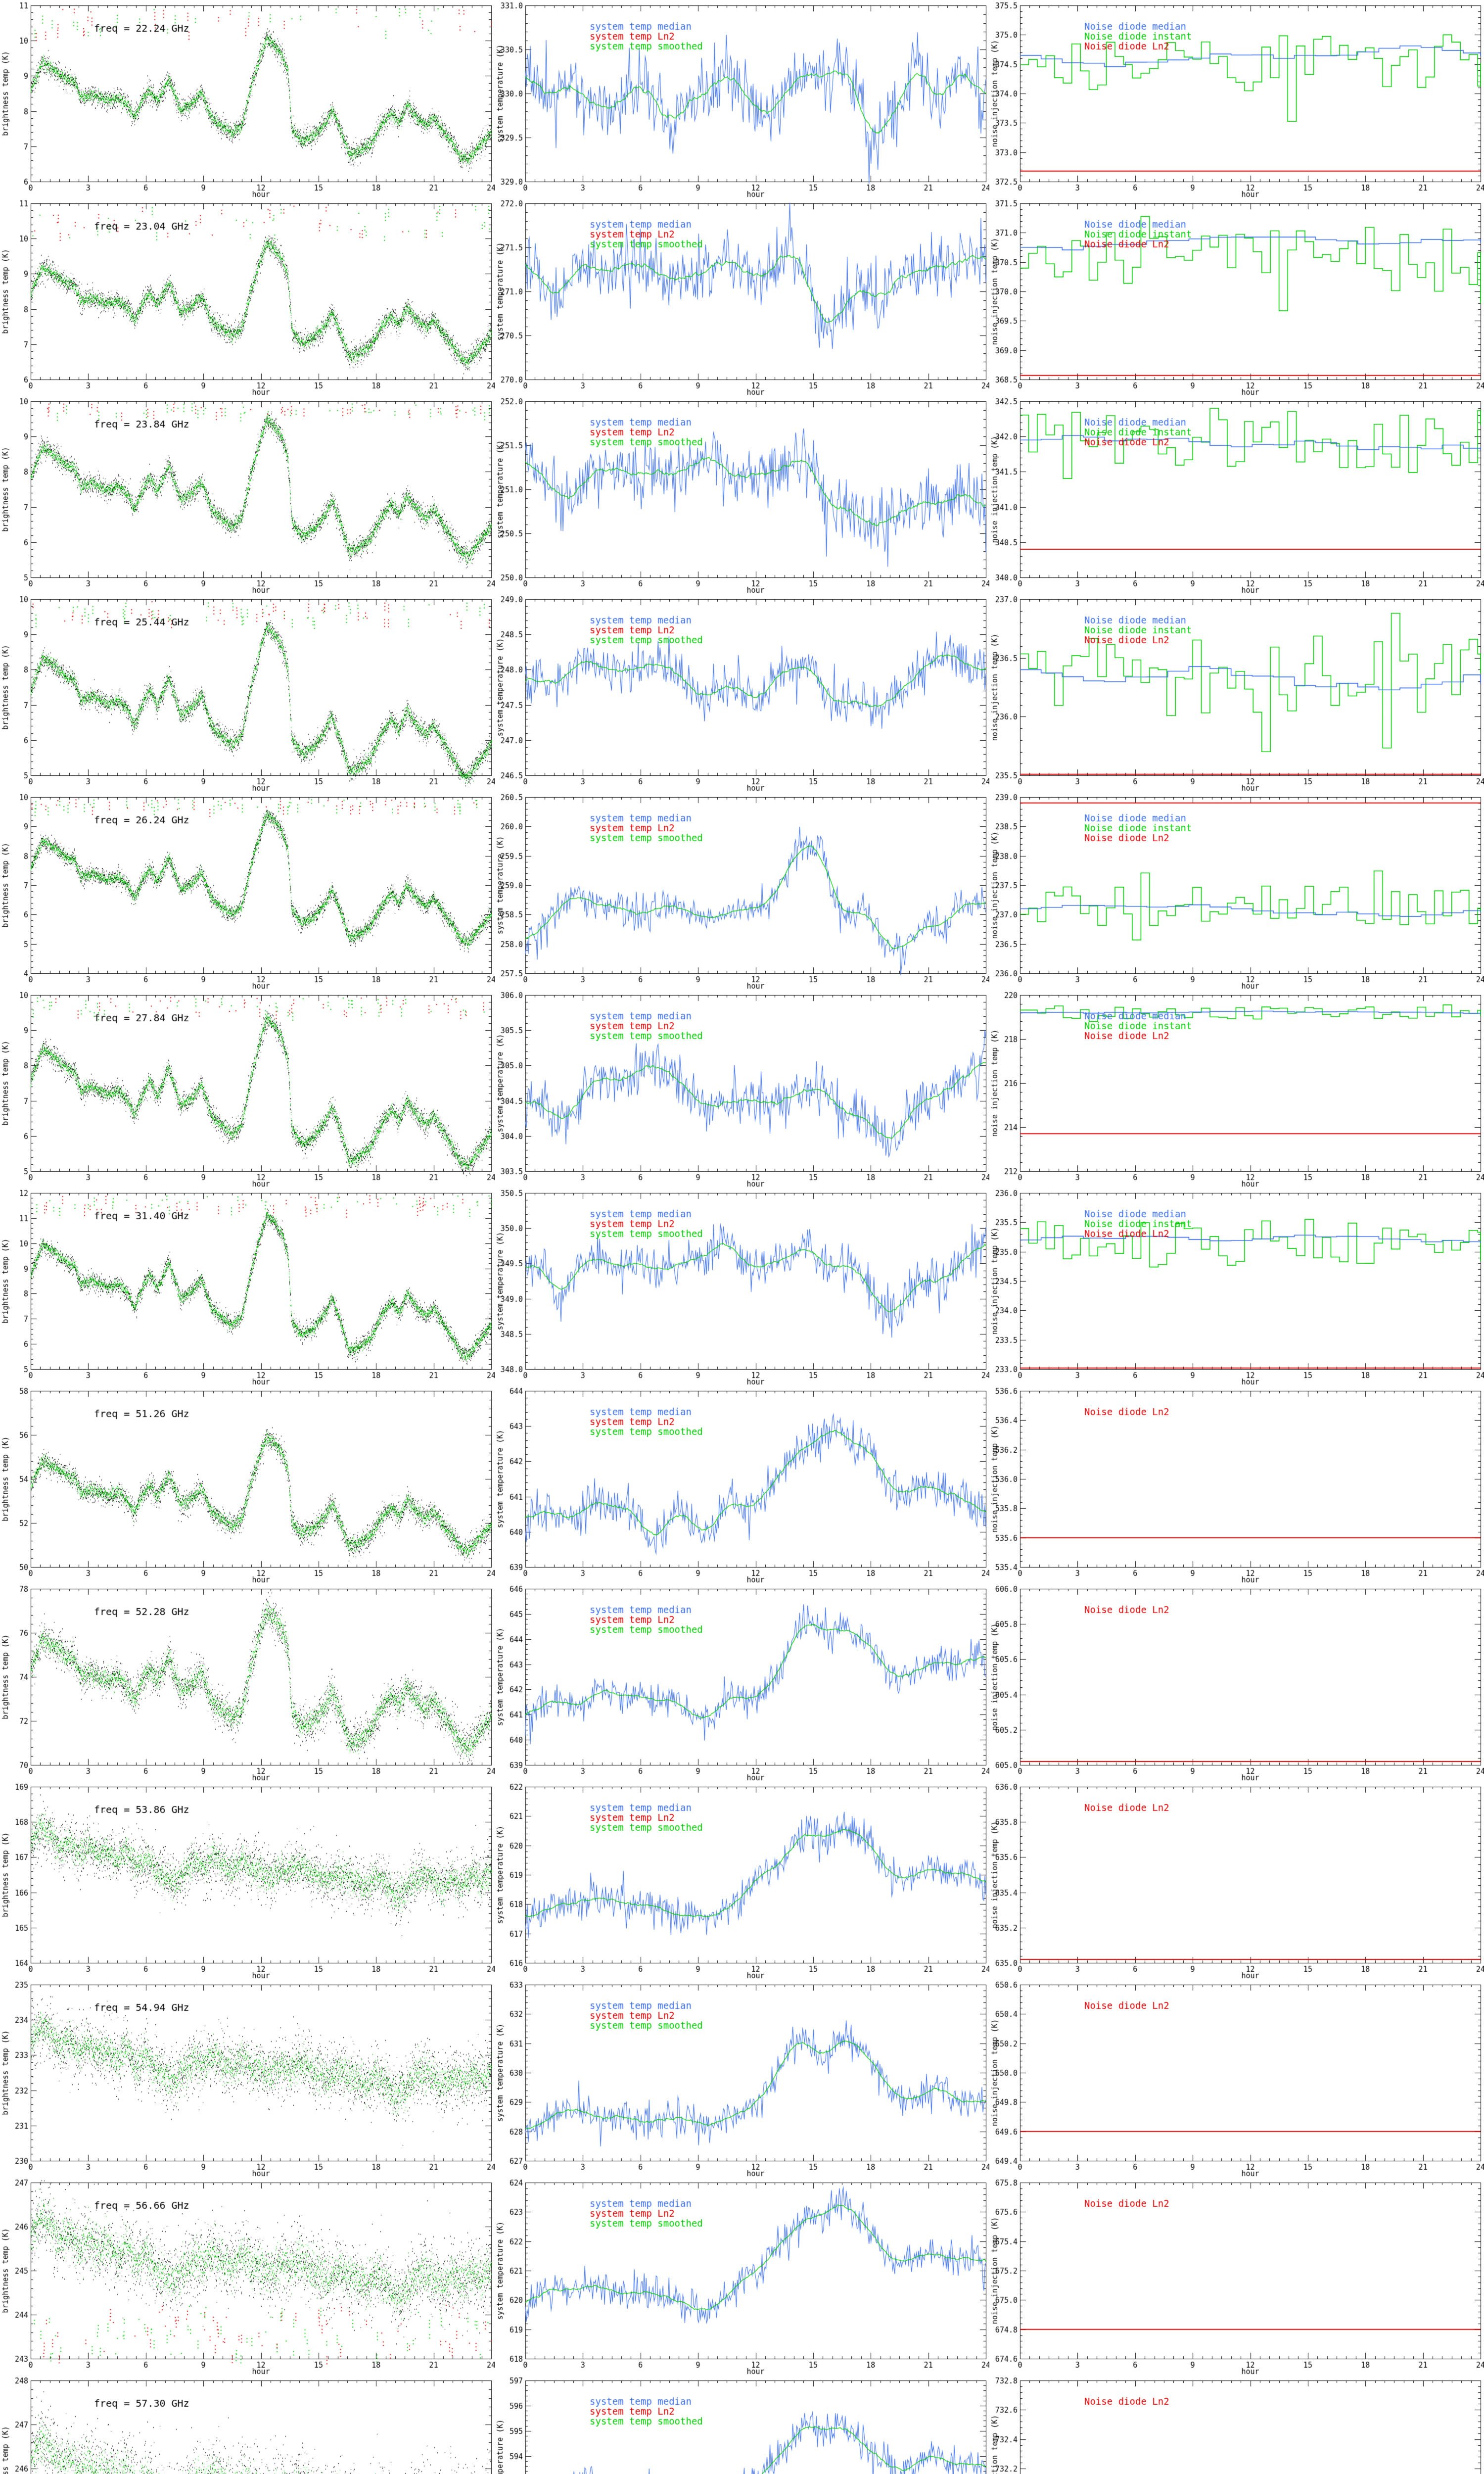  I want to click on plot-cell-4-right, so click(1236, 693).